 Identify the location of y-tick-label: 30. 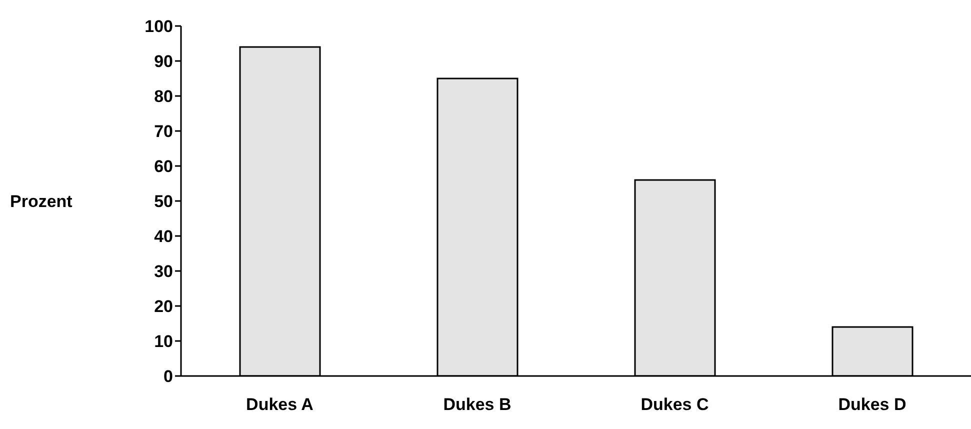
(163, 272).